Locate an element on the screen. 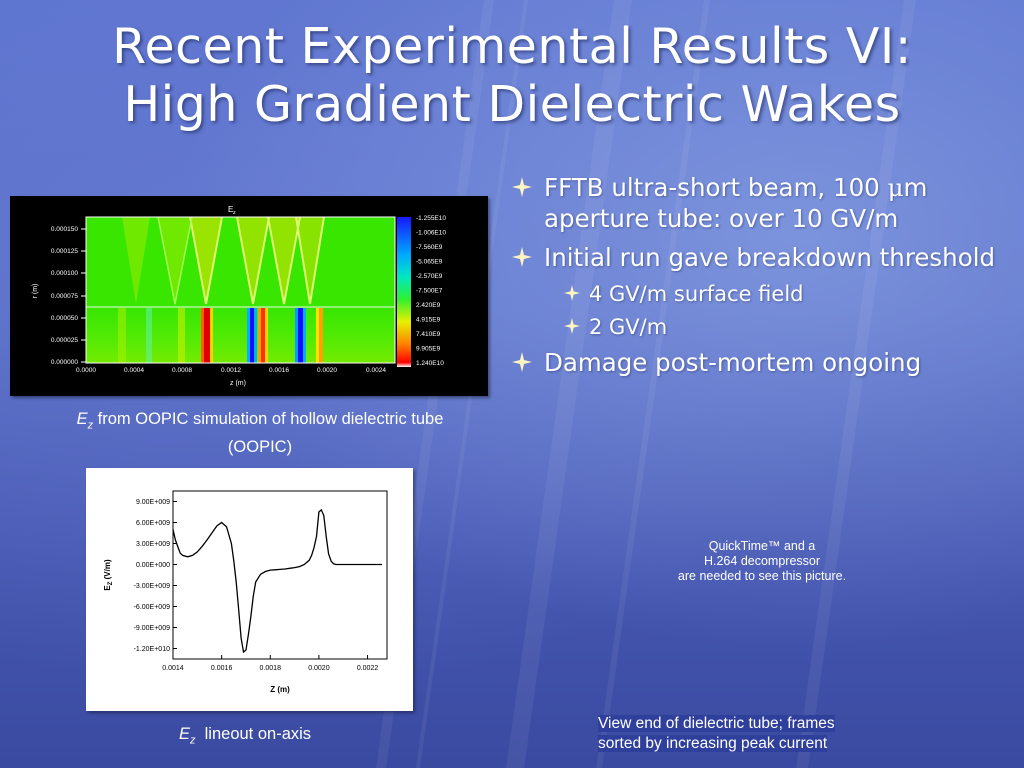  svg-text: 0.0000 is located at coordinates (86, 370).